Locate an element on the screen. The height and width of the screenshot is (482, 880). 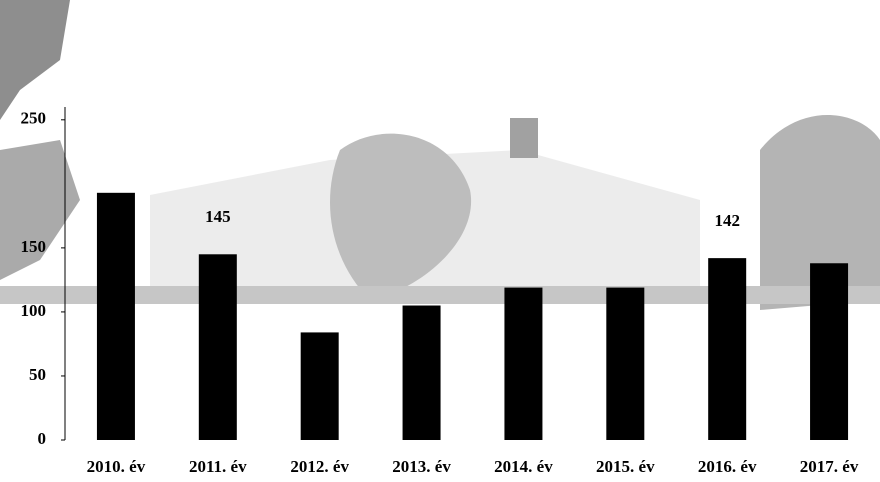
x-tick-label: 2011. év is located at coordinates (218, 466).